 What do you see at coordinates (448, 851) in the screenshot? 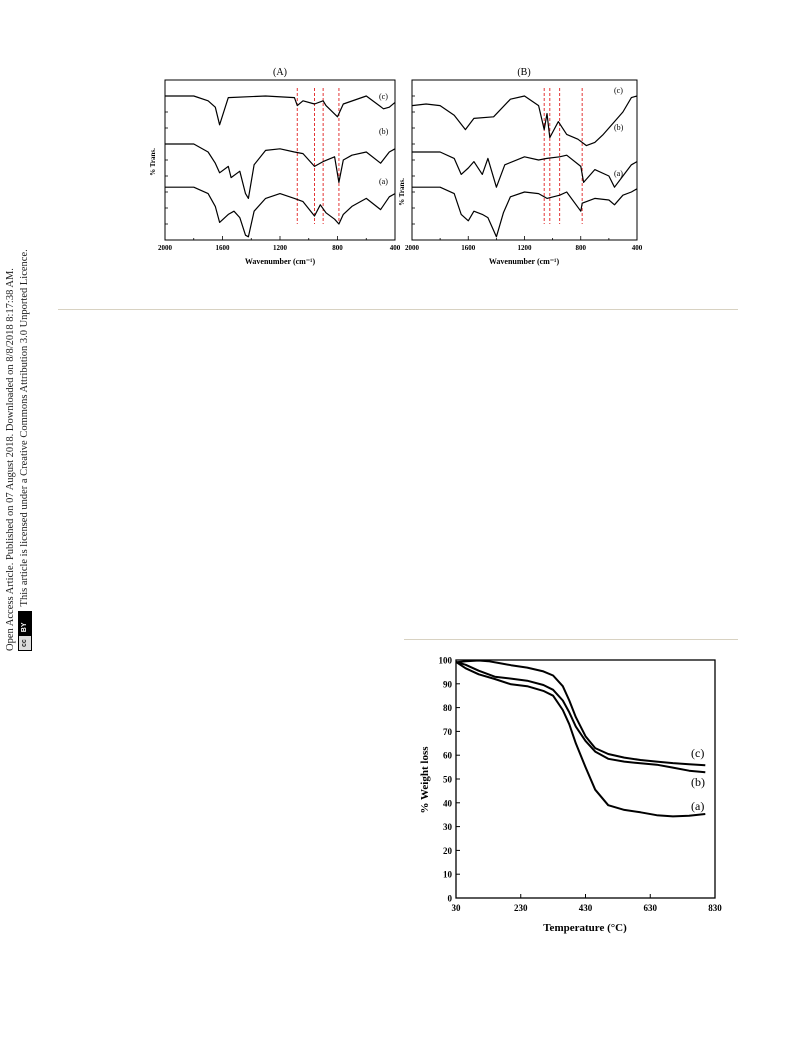
I see `ytick-label: 20` at bounding box center [448, 851].